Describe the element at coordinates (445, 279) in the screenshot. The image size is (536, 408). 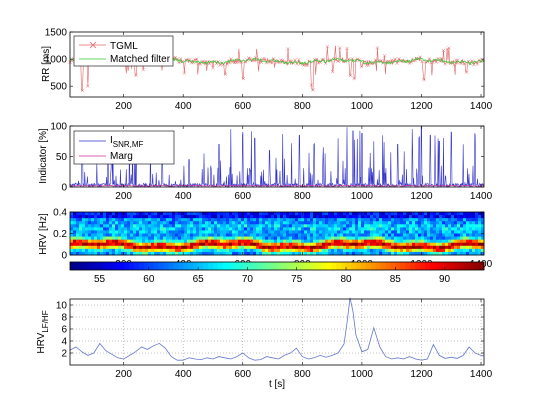
I see `colorbar-tick-label: 90` at that location.